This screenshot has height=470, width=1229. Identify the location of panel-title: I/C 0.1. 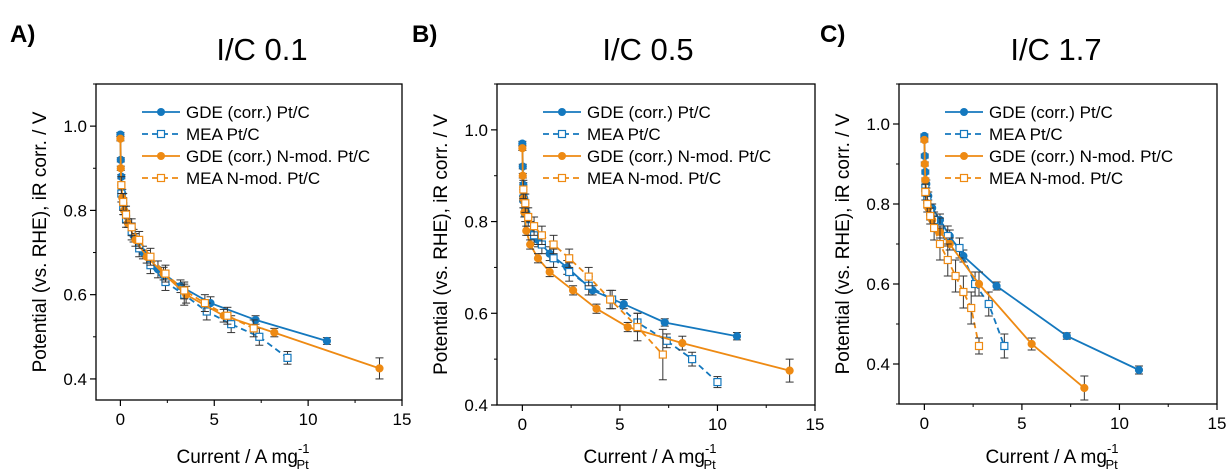
(261, 49).